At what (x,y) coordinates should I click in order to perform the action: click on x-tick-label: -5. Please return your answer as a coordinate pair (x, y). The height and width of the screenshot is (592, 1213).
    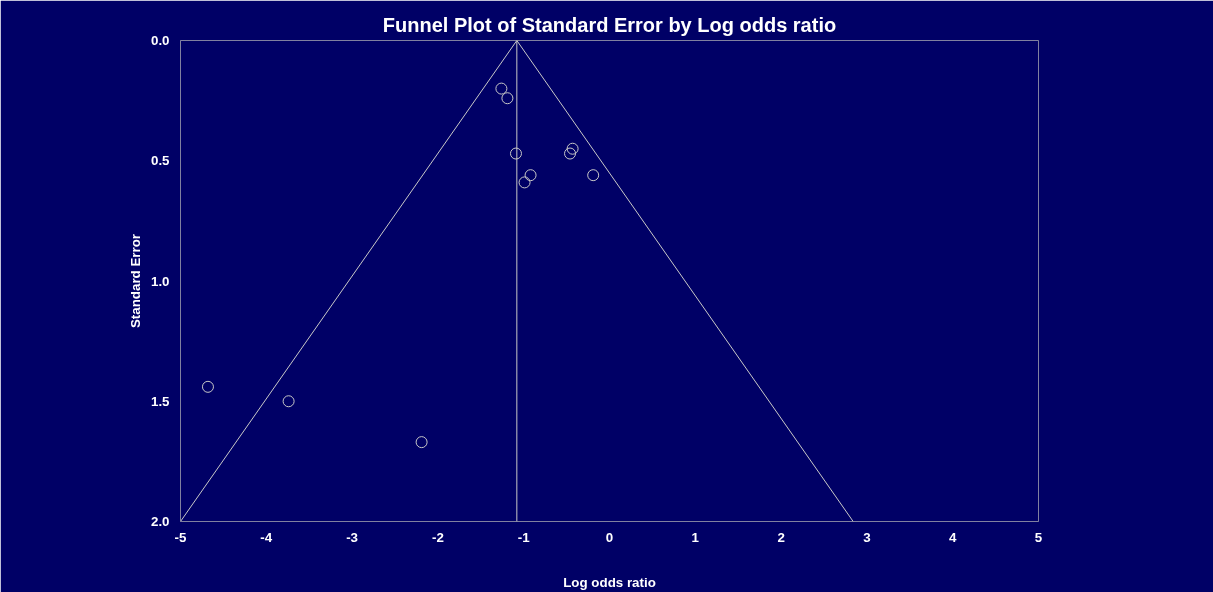
    Looking at the image, I should click on (181, 537).